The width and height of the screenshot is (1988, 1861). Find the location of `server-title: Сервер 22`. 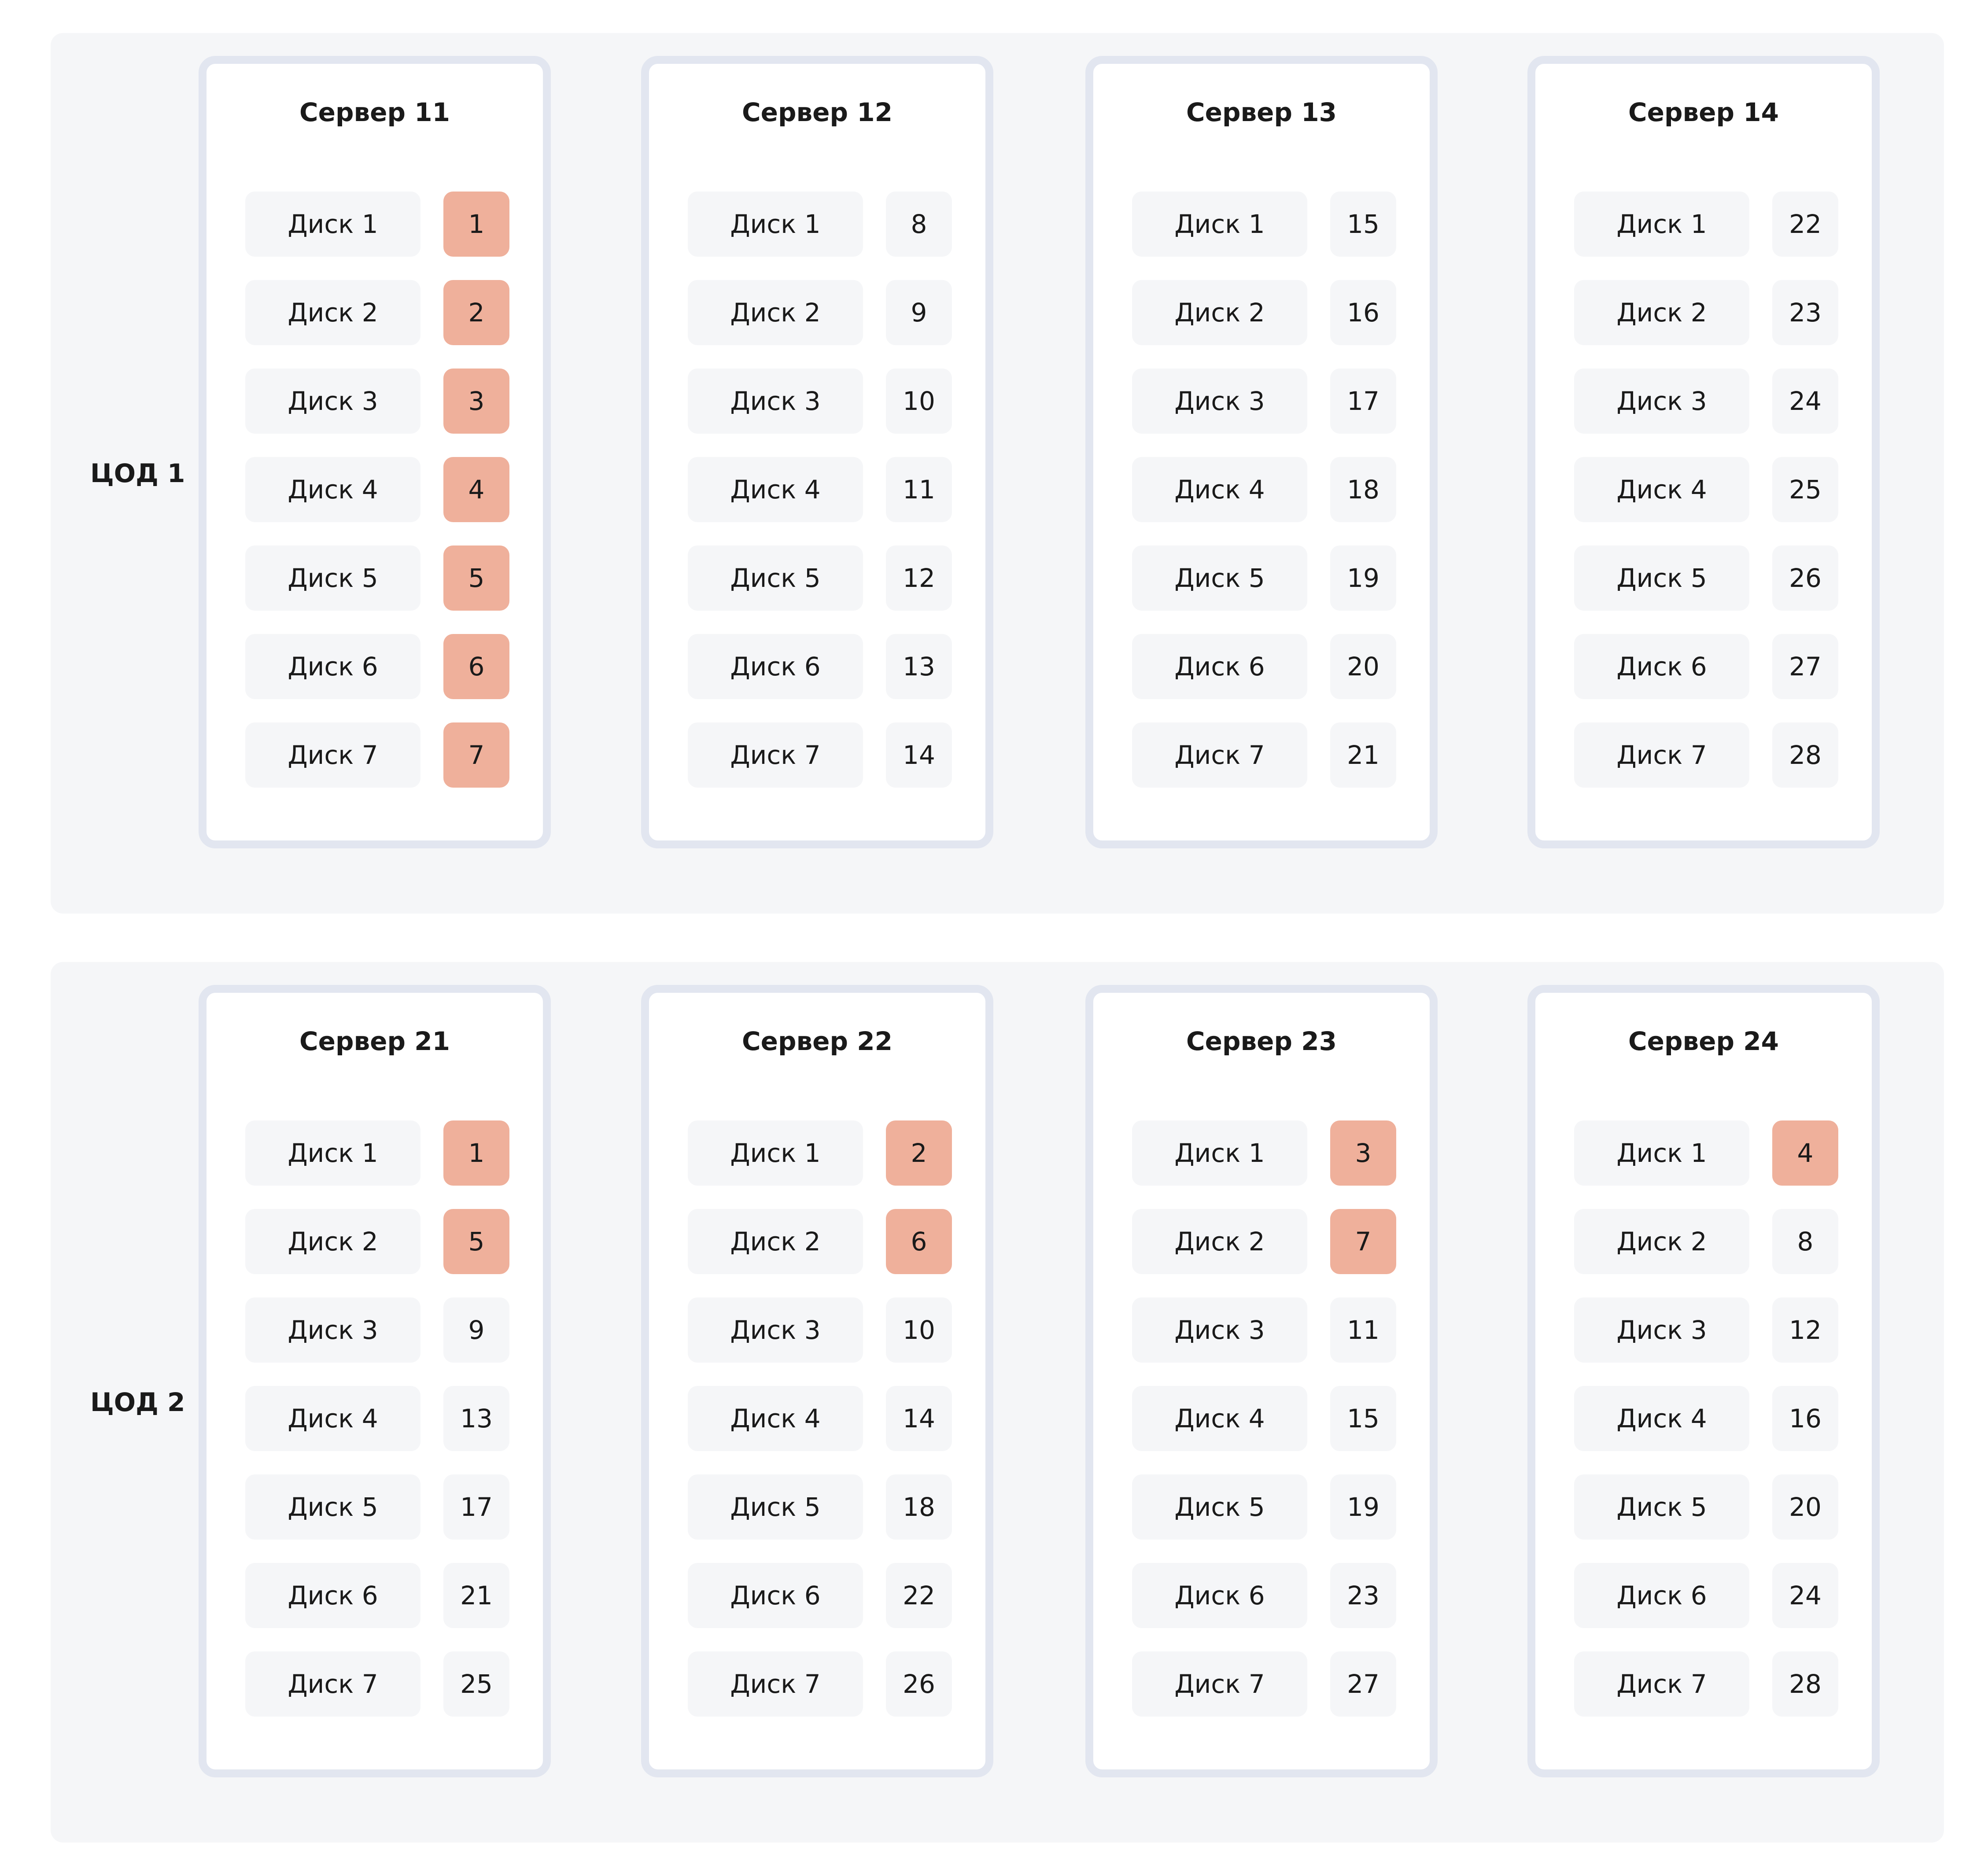

server-title: Сервер 22 is located at coordinates (817, 1041).